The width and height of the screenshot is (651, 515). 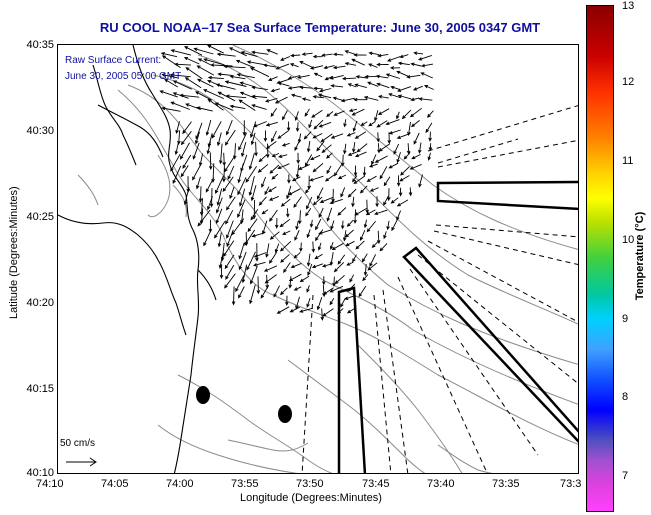 What do you see at coordinates (115, 484) in the screenshot?
I see `x-tick-label: 74:05` at bounding box center [115, 484].